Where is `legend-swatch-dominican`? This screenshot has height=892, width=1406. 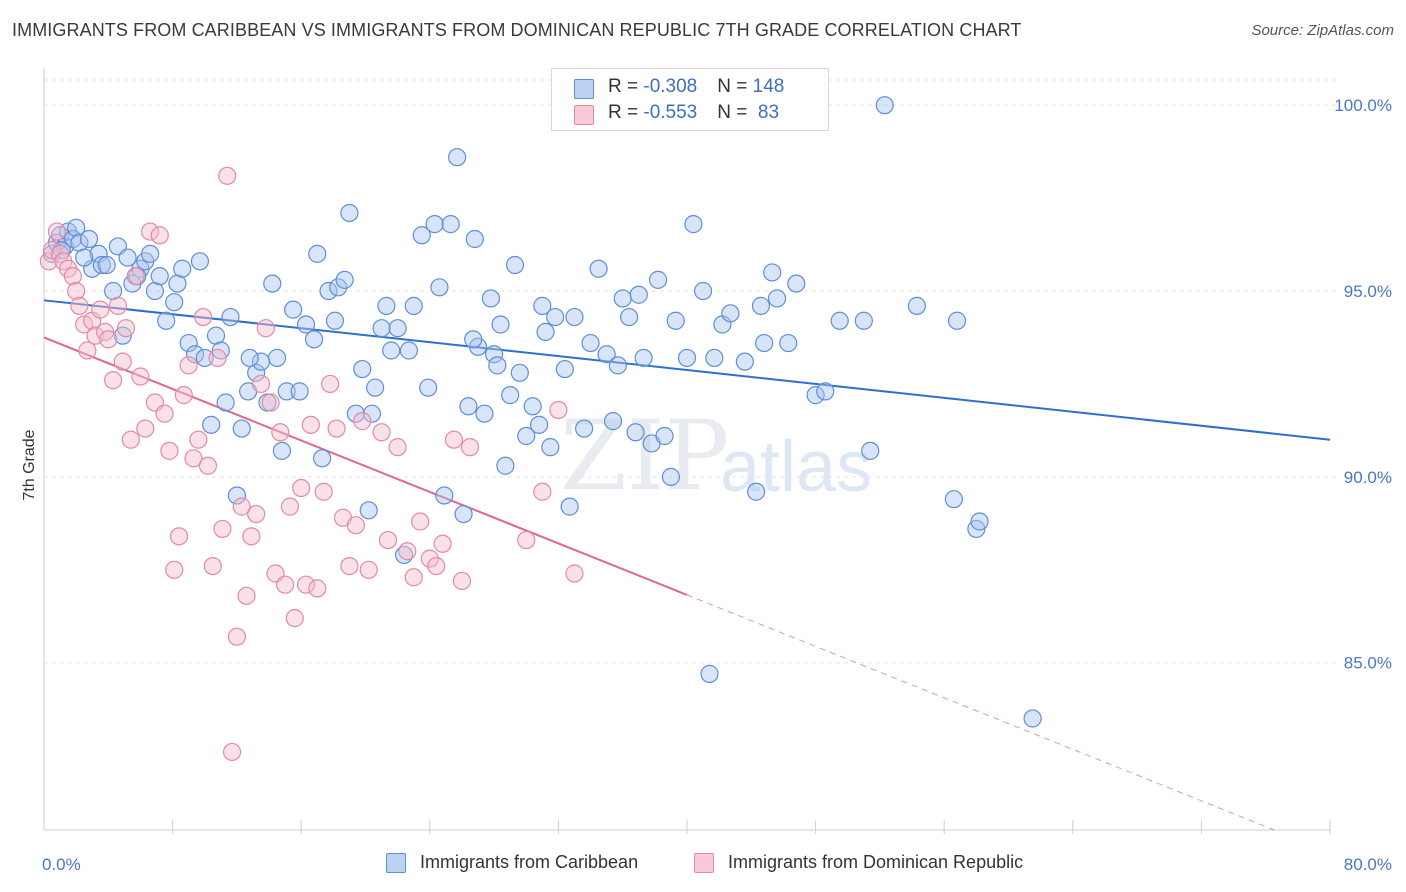 legend-swatch-dominican is located at coordinates (584, 115).